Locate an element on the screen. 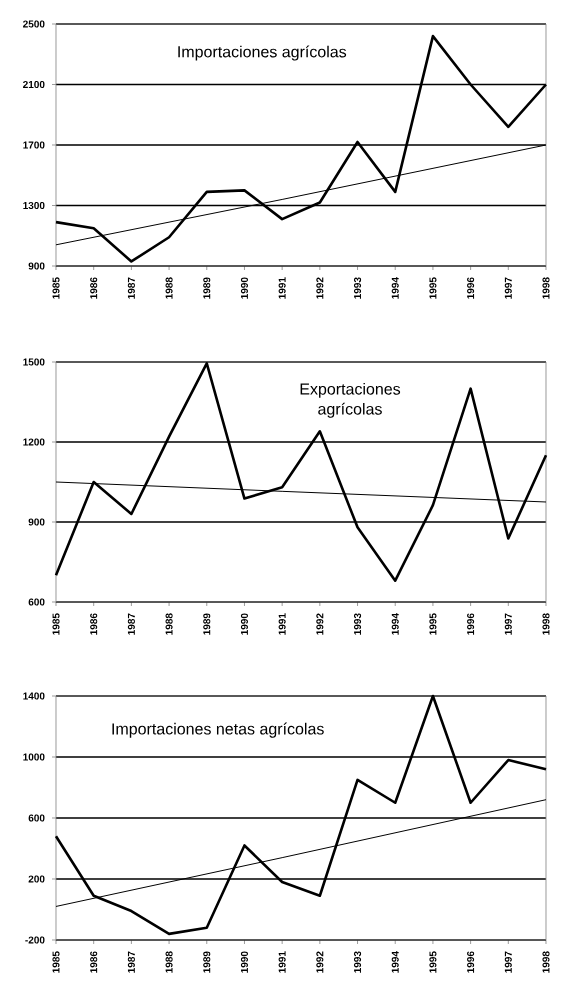 The image size is (570, 1008). text: Importaciones netas agrícolas is located at coordinates (218, 730).